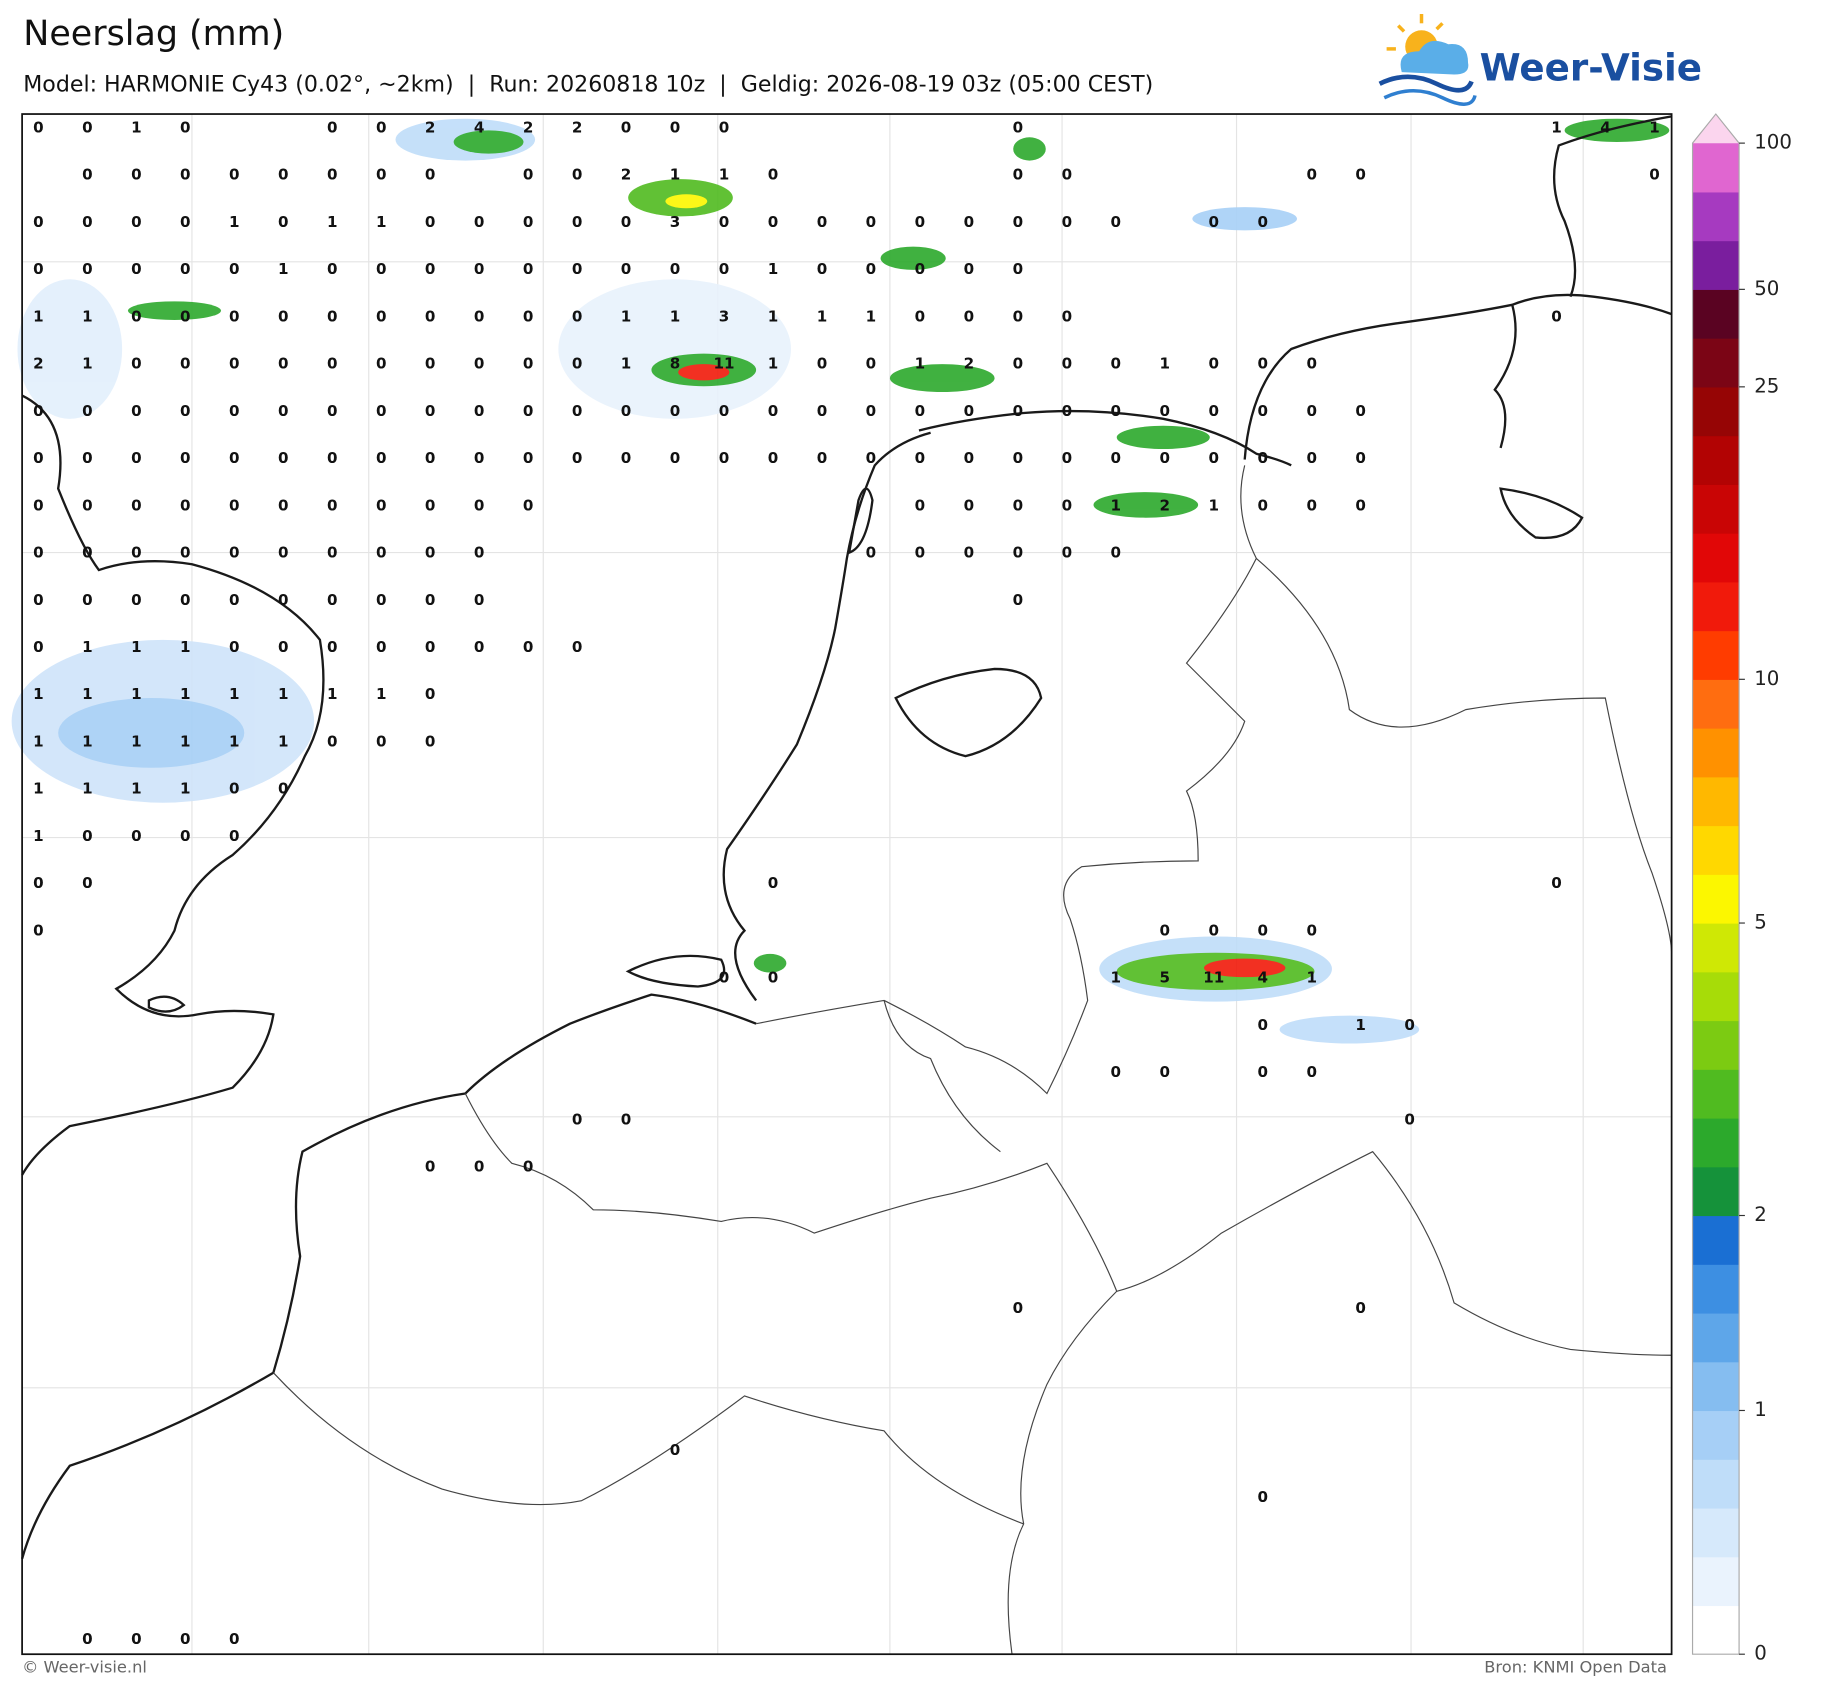 The image size is (1824, 1681). What do you see at coordinates (1427, 59) in the screenshot?
I see `logo-icon` at bounding box center [1427, 59].